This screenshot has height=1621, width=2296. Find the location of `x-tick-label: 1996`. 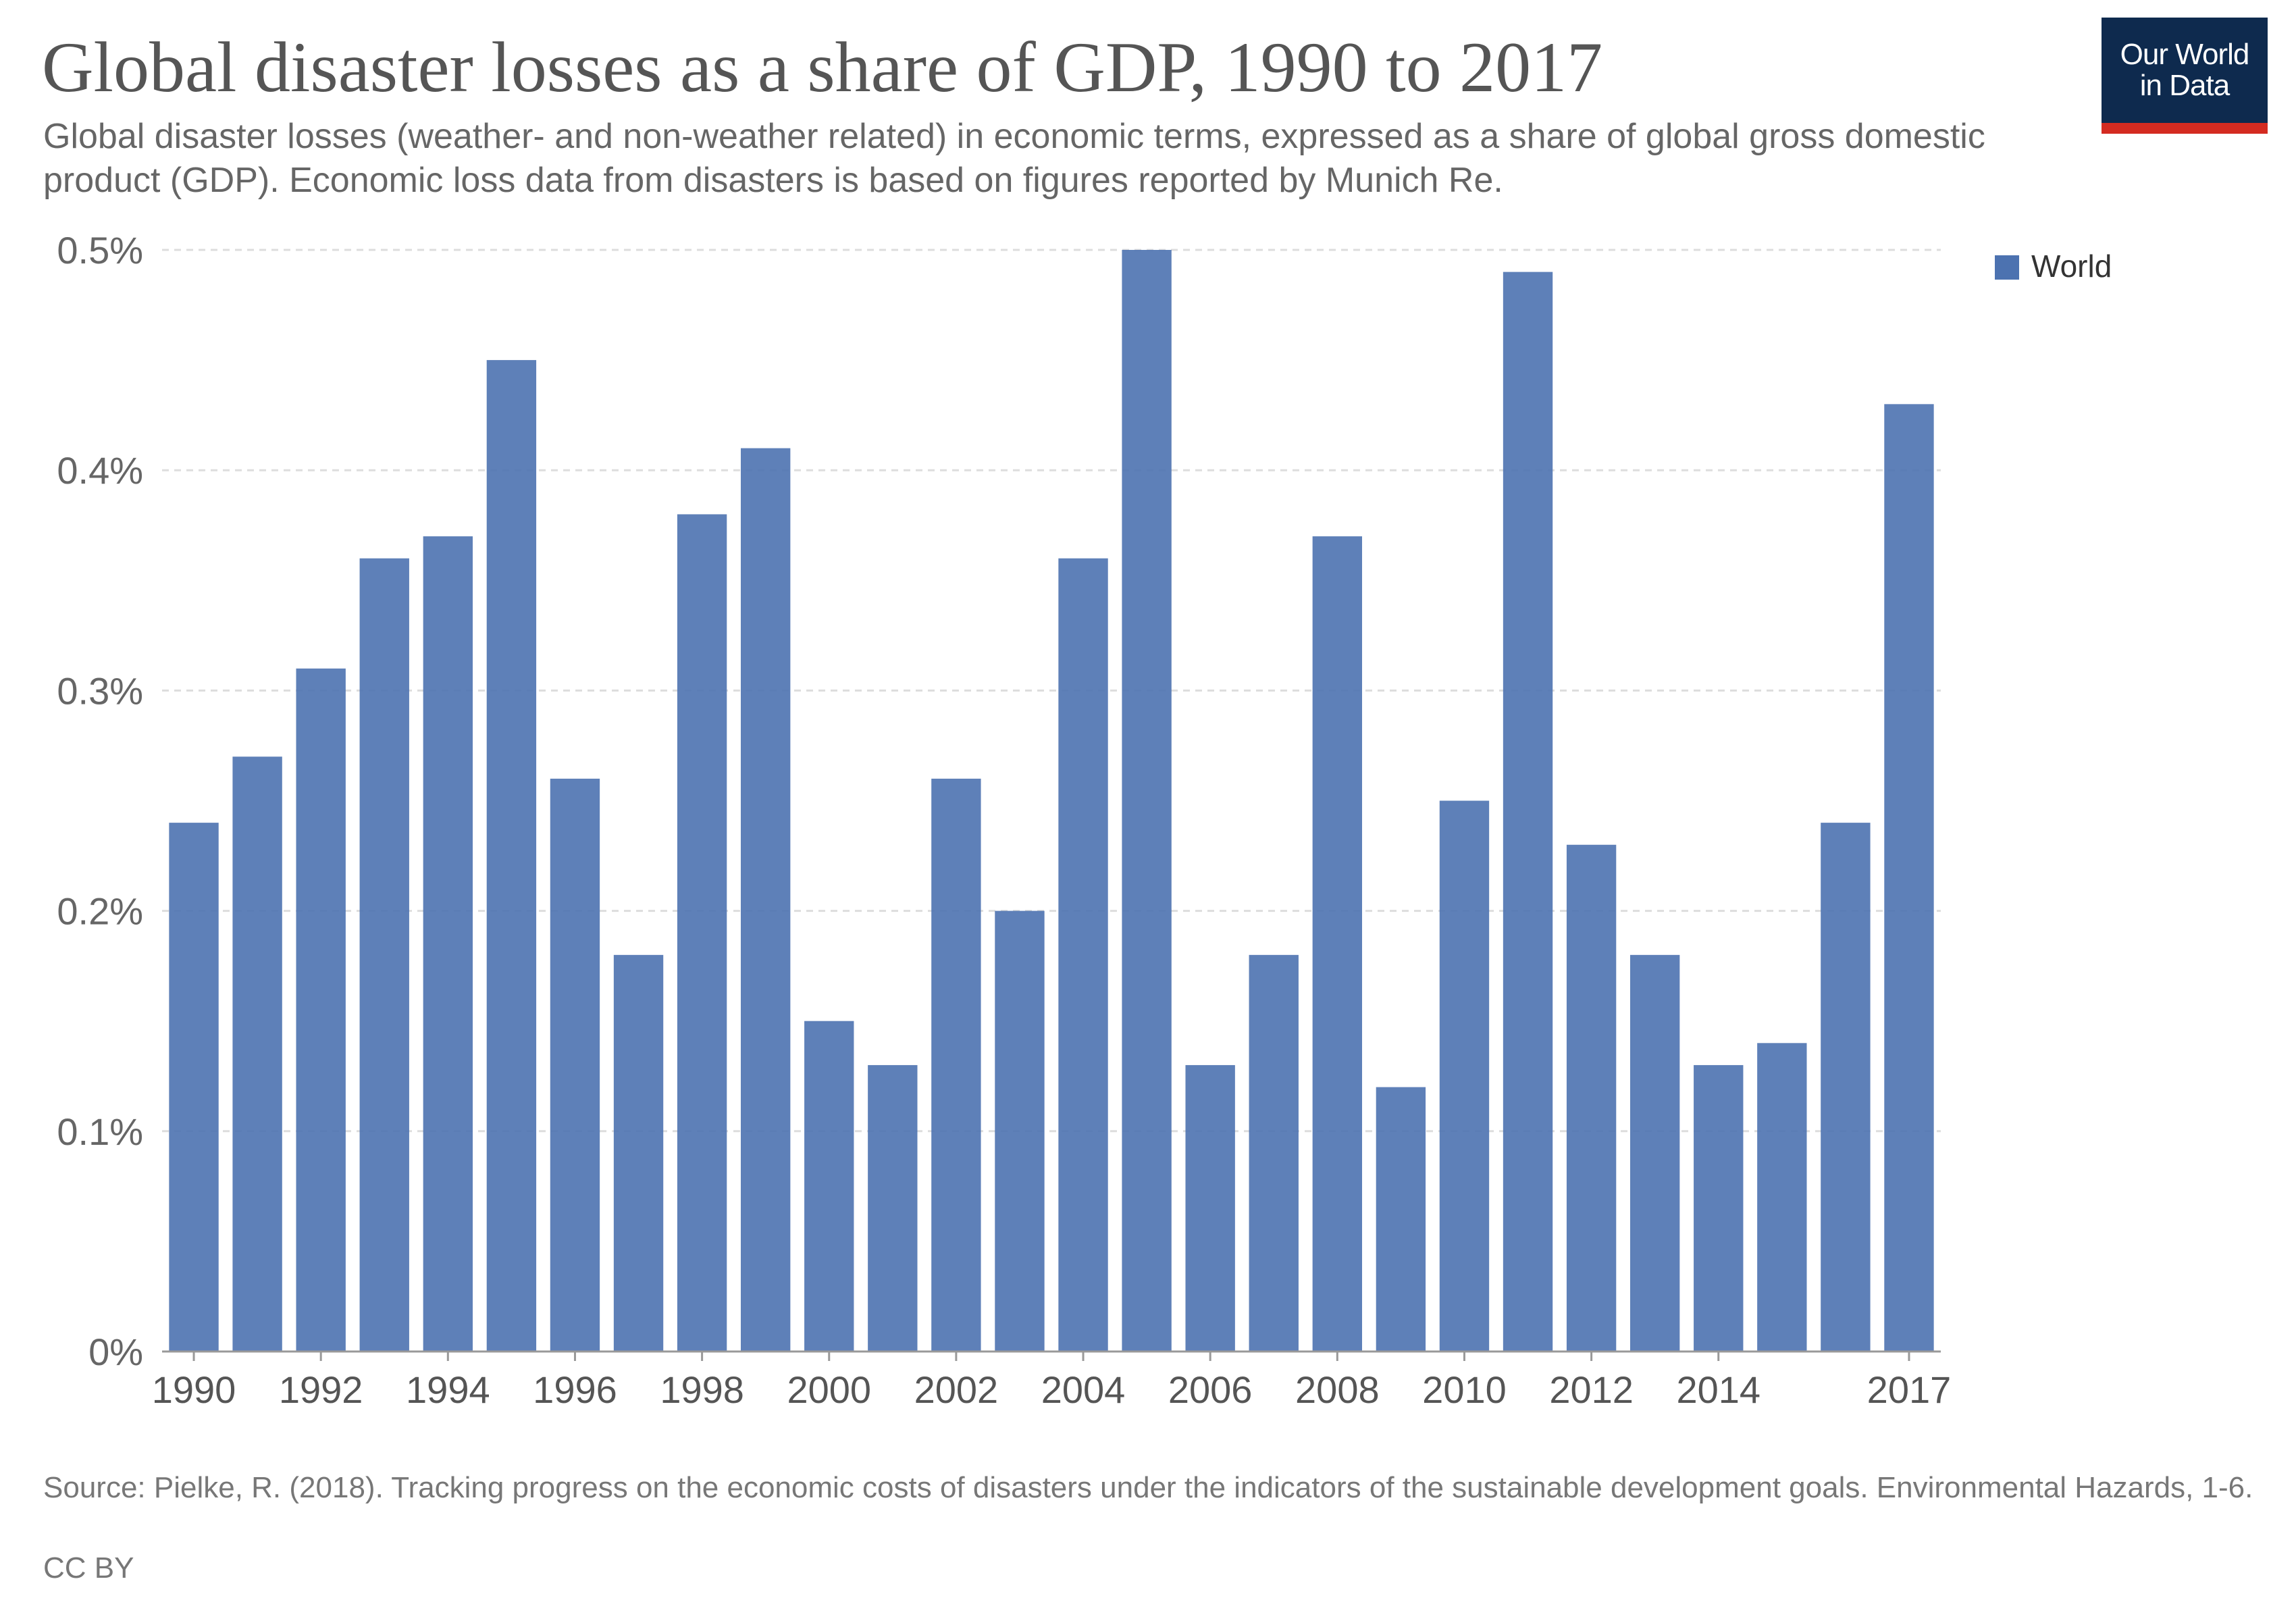

x-tick-label: 1996 is located at coordinates (575, 1389).